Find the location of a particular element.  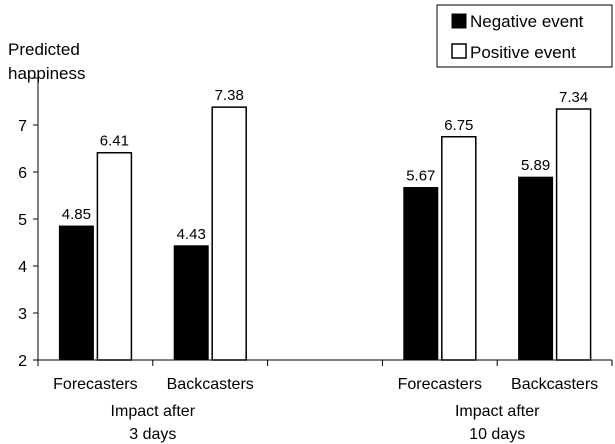

legend: Negative event Positive event is located at coordinates (524, 36).